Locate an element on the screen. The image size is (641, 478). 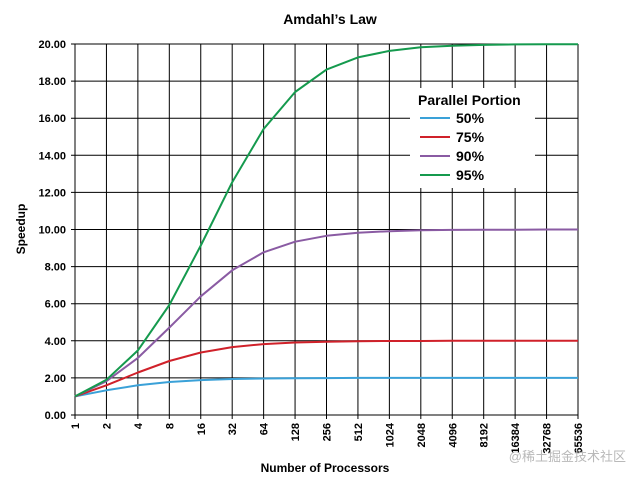
x-tick-label: 256 is located at coordinates (328, 432).